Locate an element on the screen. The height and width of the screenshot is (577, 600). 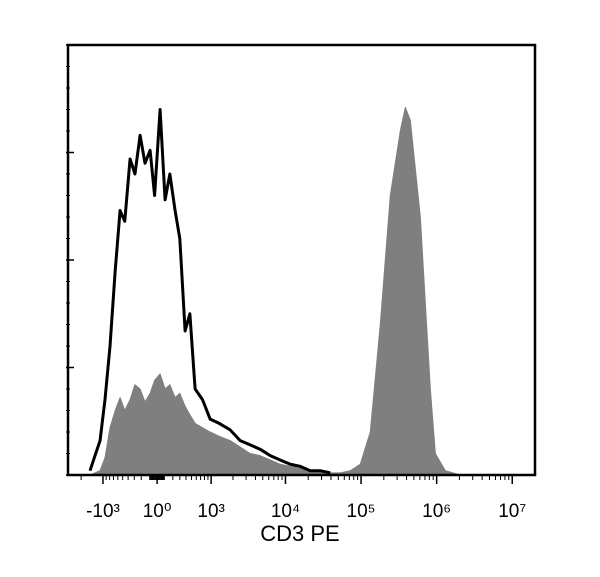
x-tick-label: -10³ is located at coordinates (103, 511).